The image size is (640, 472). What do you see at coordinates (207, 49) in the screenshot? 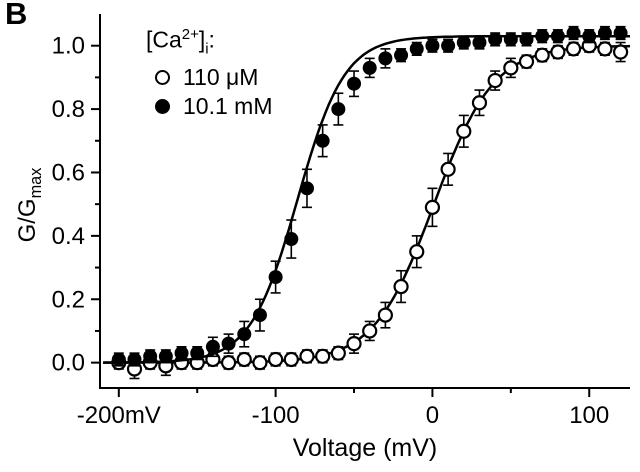
I see `legend-title-subscript: i` at bounding box center [207, 49].